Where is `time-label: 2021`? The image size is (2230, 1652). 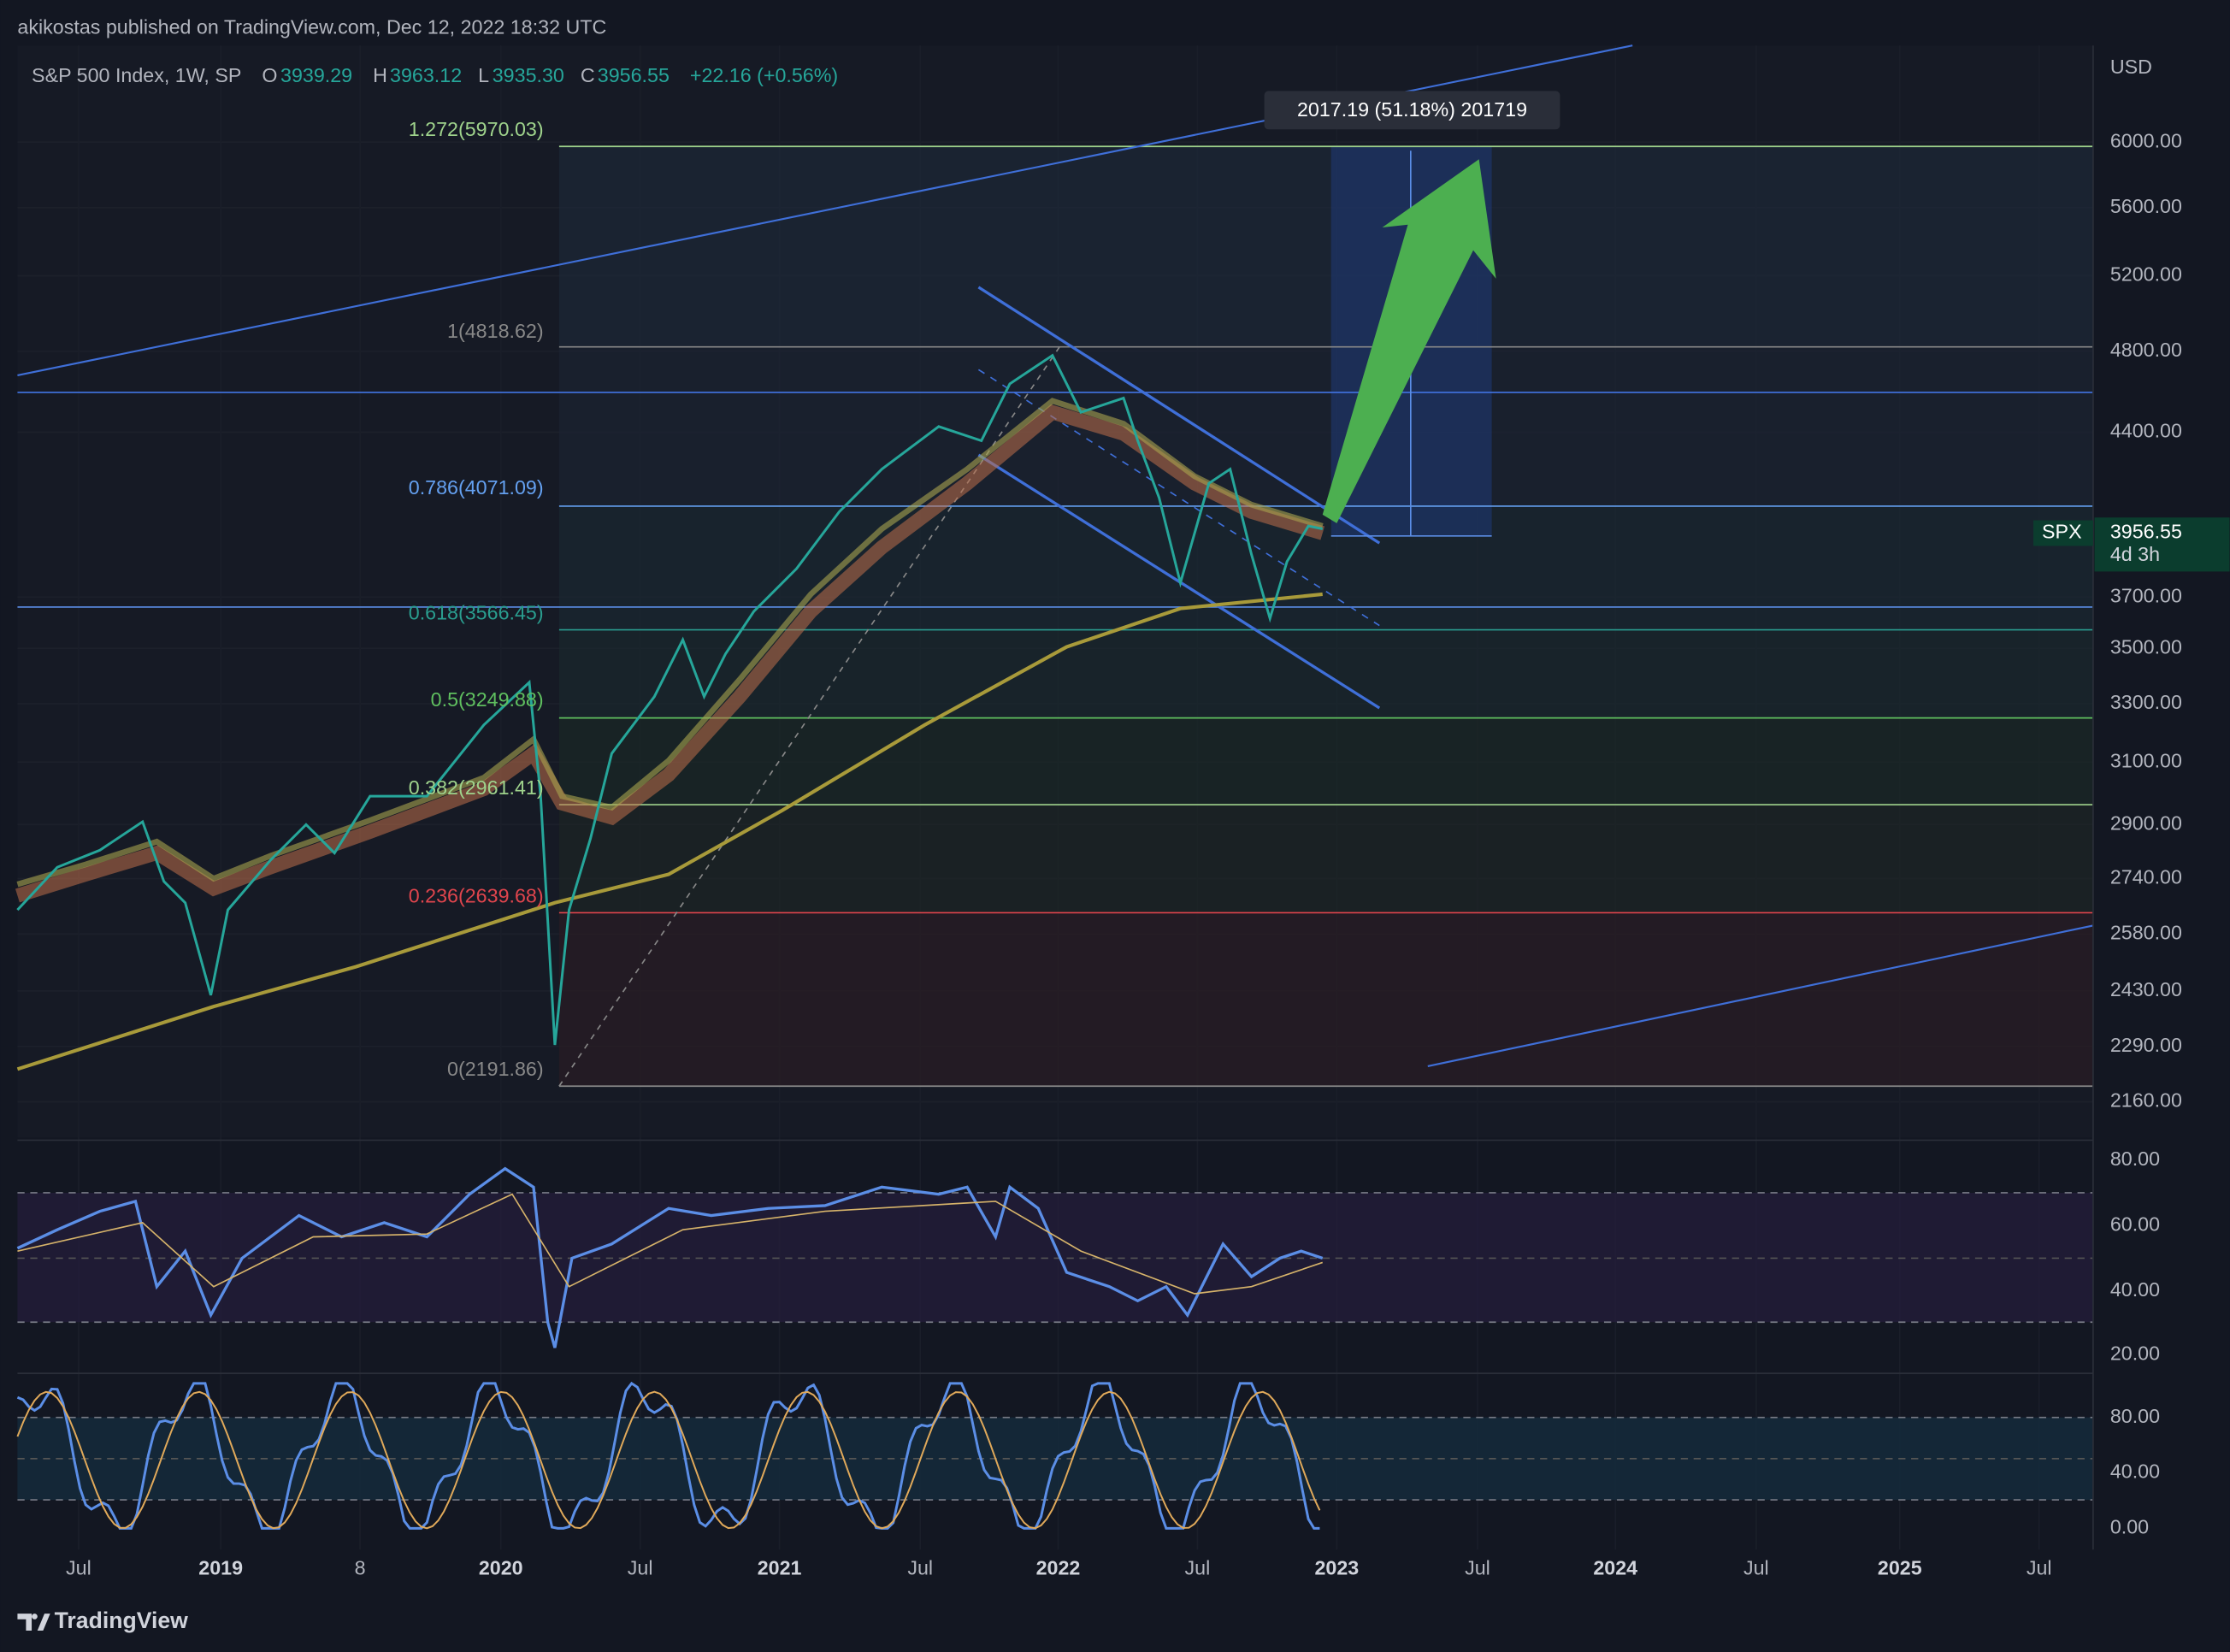 time-label: 2021 is located at coordinates (780, 1568).